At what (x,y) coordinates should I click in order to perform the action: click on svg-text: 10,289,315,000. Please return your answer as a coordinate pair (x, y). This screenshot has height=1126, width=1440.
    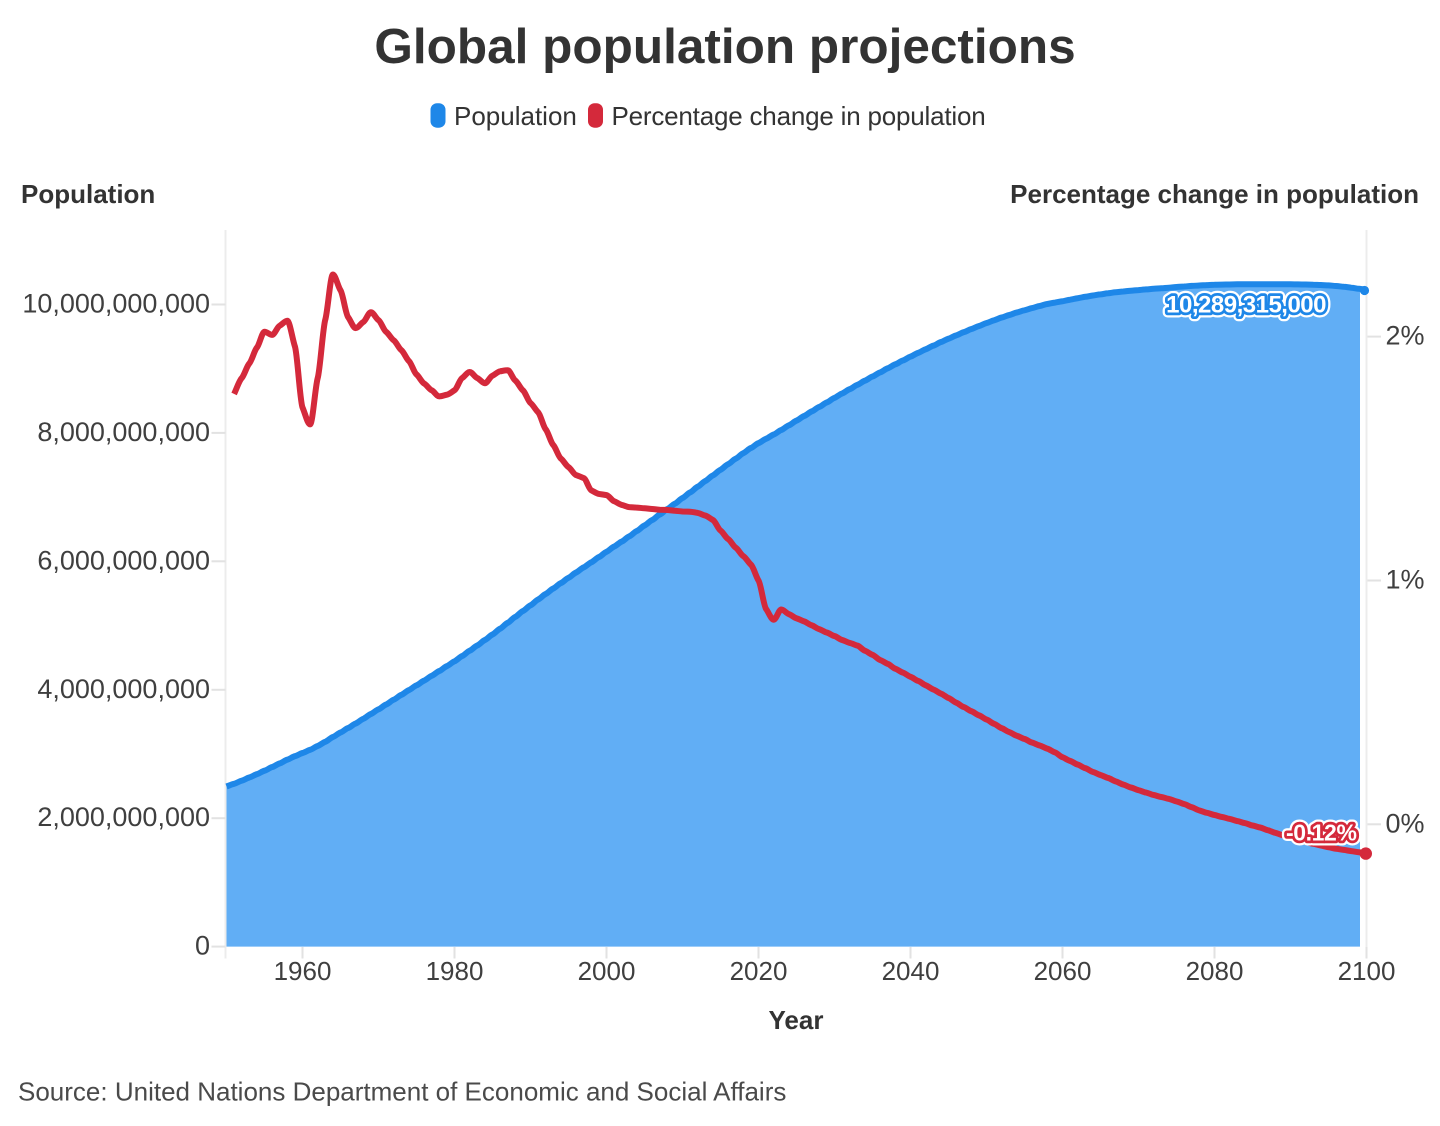
    Looking at the image, I should click on (1246, 305).